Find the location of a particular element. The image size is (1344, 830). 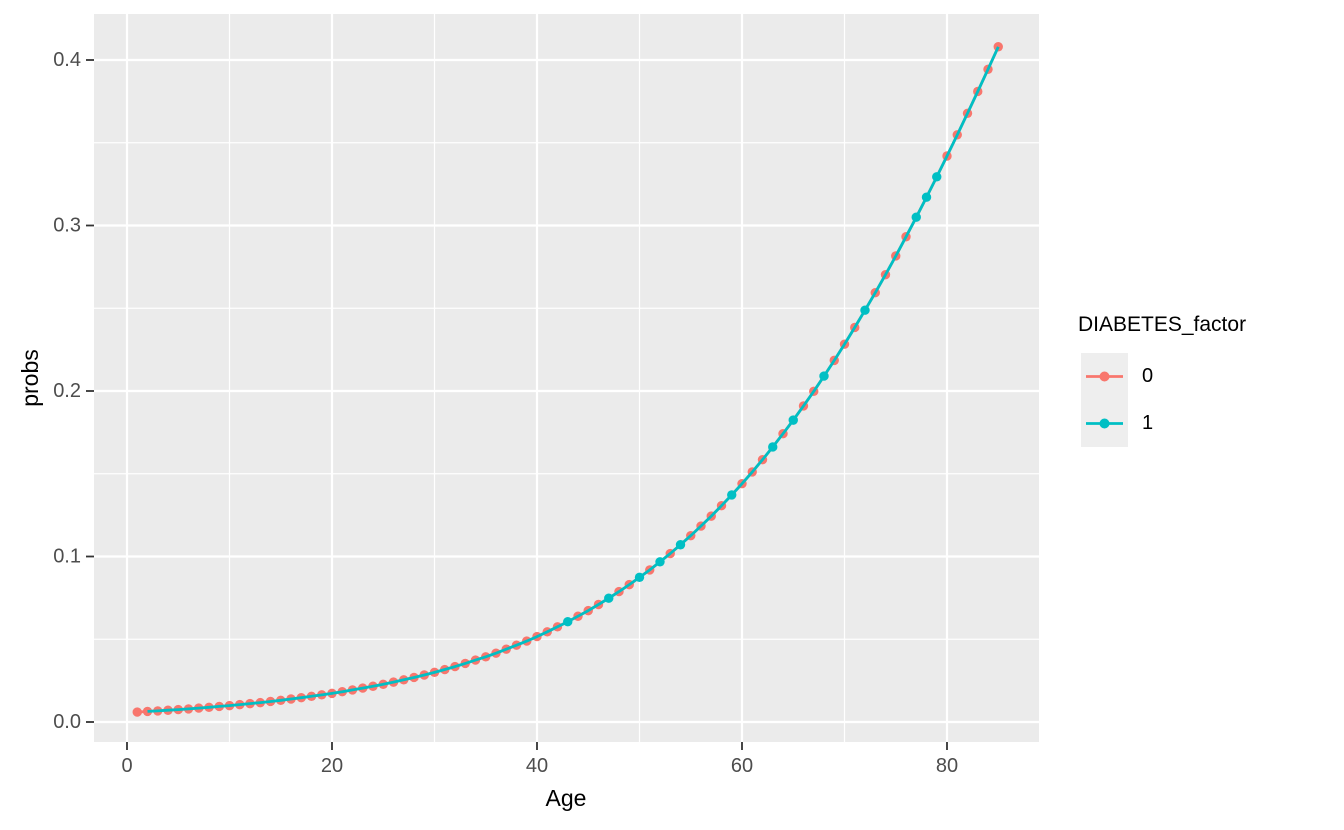

y-tick-label: 0.1 is located at coordinates (67, 557).